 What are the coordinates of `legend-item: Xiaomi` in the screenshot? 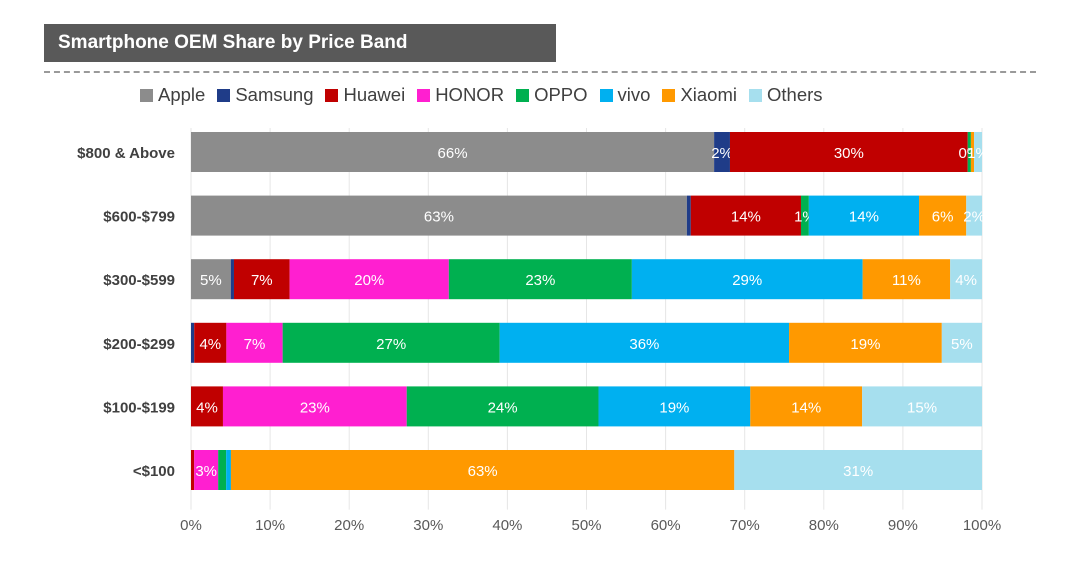 It's located at (699, 95).